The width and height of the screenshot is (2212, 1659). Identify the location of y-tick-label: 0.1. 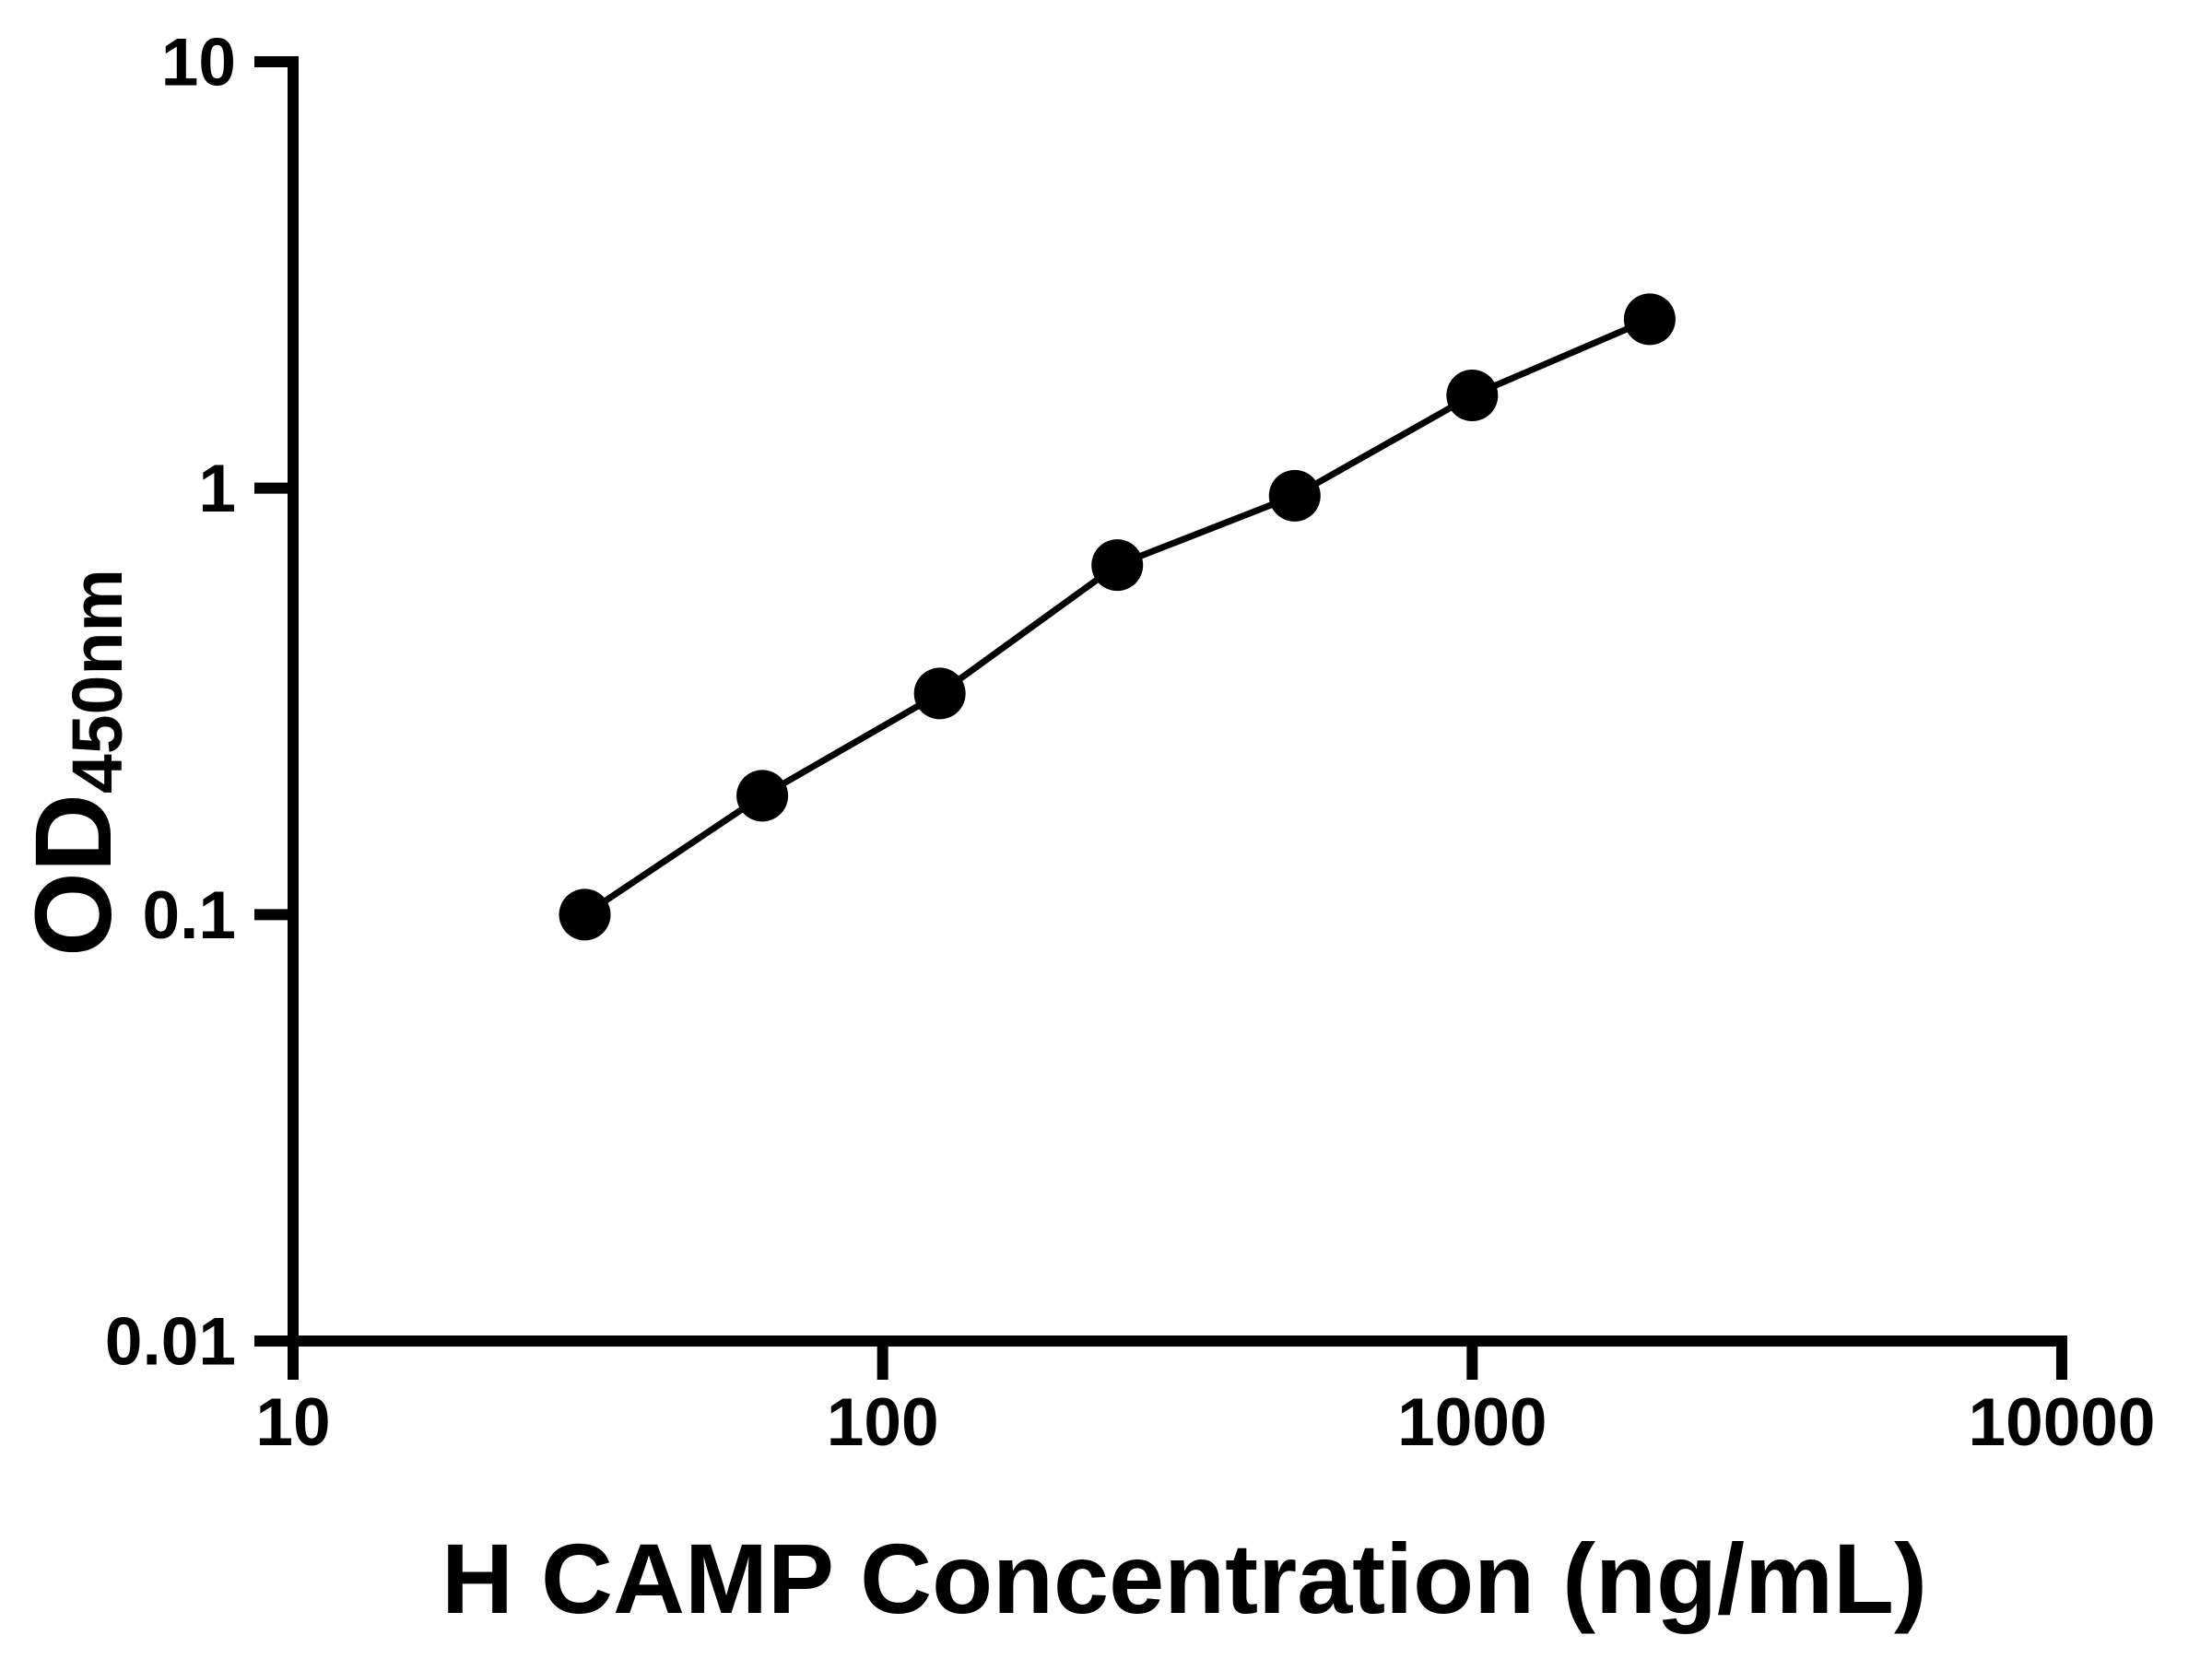
(189, 915).